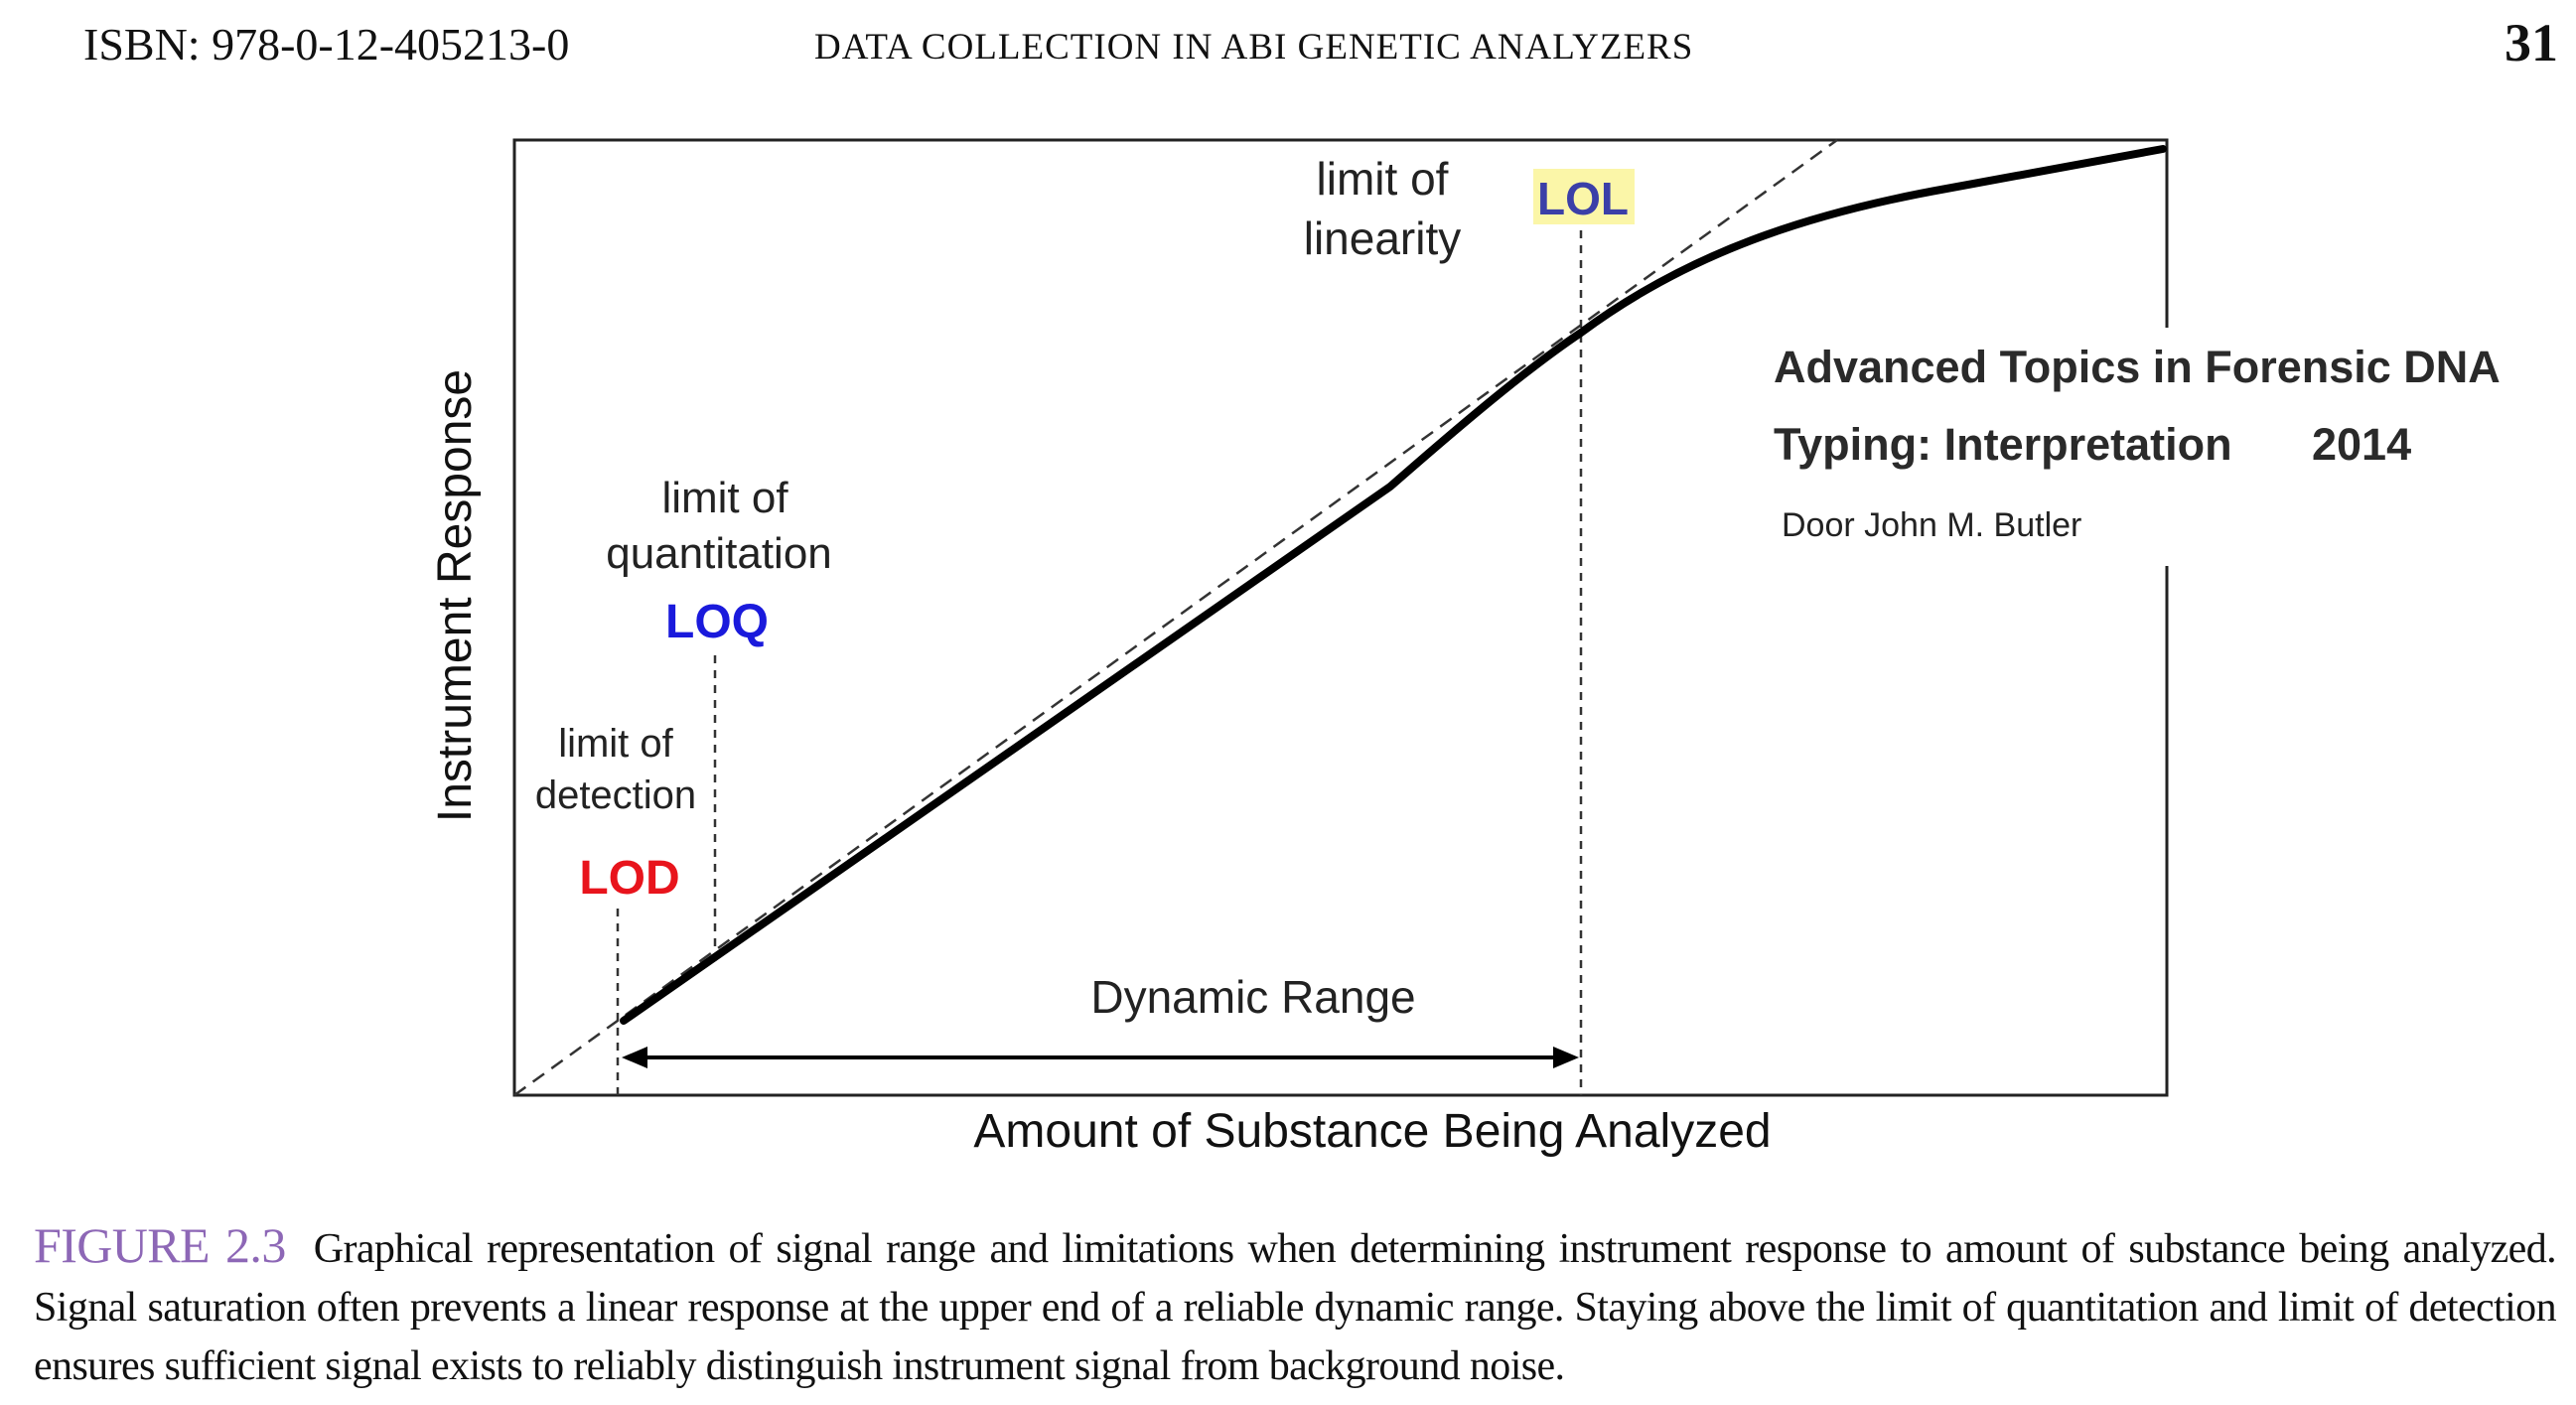  I want to click on x-axis-label: Amount of Substance Being Analyzed, so click(1372, 1131).